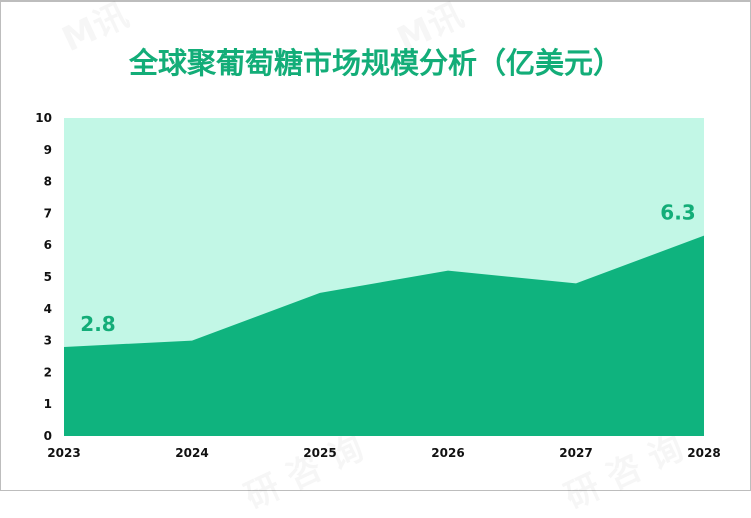 The image size is (751, 518). I want to click on y-tick-label: 7, so click(48, 213).